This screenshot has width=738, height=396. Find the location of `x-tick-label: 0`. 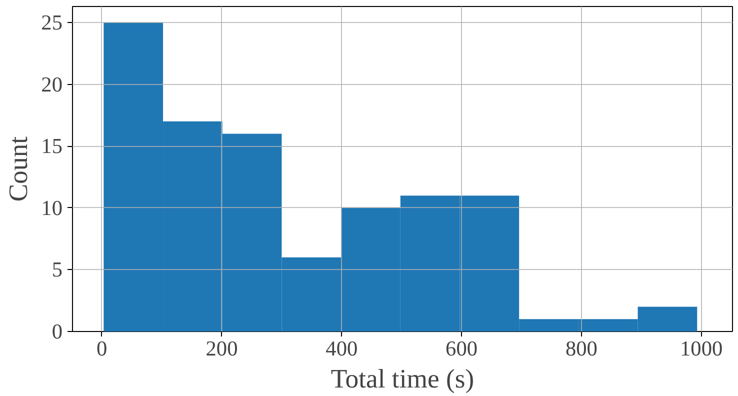

x-tick-label: 0 is located at coordinates (102, 348).